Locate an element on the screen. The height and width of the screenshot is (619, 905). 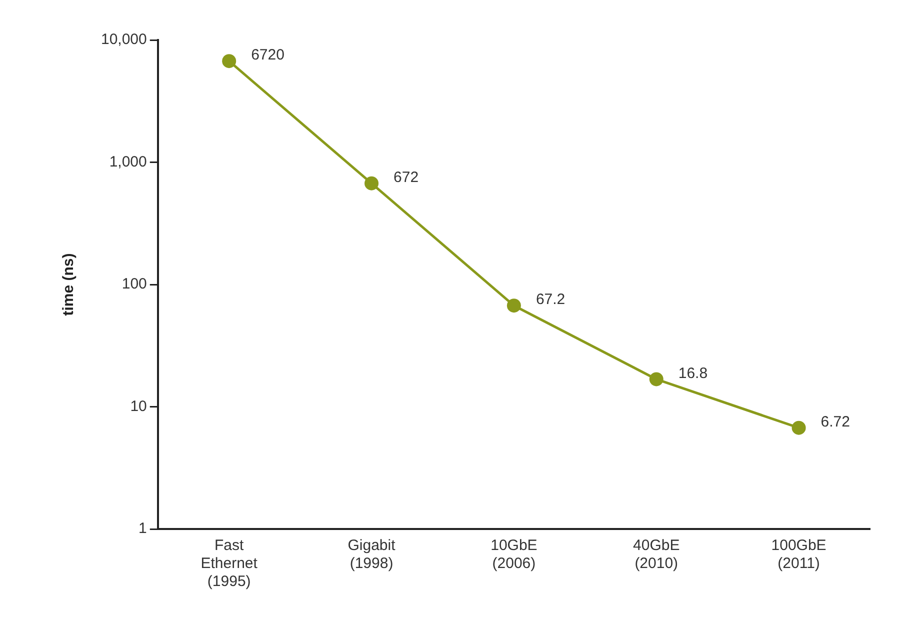
x-tick-label: Gigabit (1998) is located at coordinates (372, 554).